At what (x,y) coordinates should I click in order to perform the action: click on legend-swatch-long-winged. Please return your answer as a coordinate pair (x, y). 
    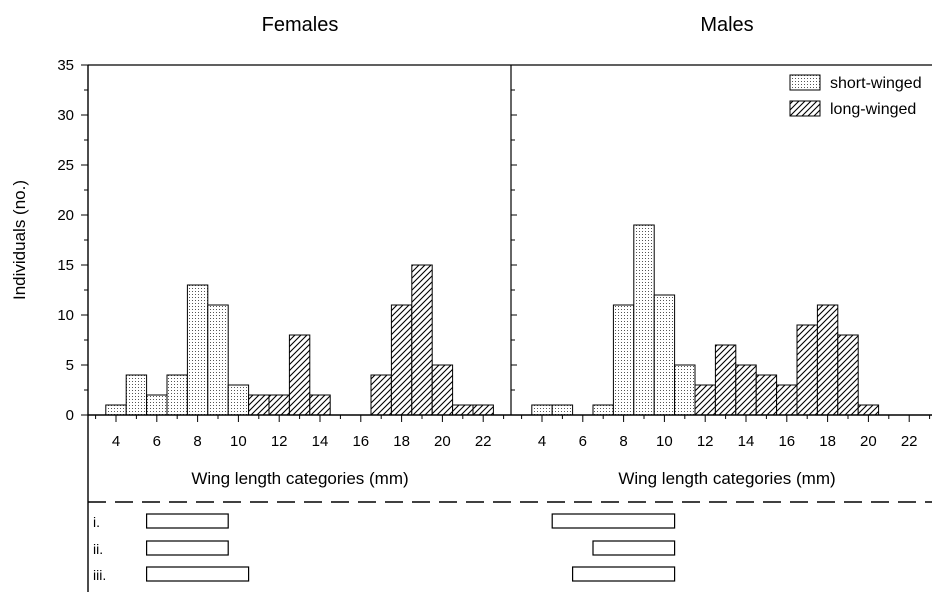
    Looking at the image, I should click on (805, 108).